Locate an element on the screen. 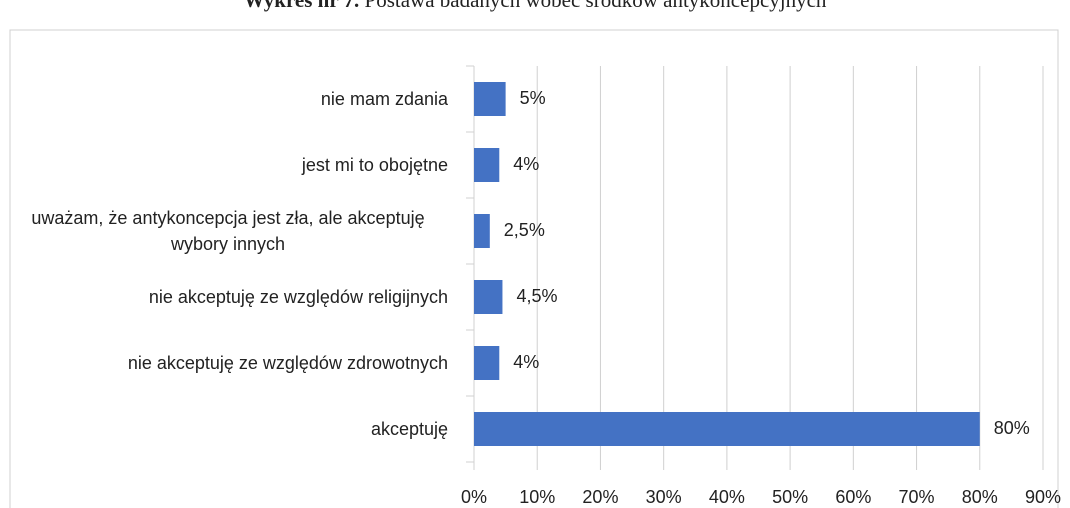 The image size is (1070, 508). y-tick-label: nie akceptuję ze względów religijnych is located at coordinates (298, 297).